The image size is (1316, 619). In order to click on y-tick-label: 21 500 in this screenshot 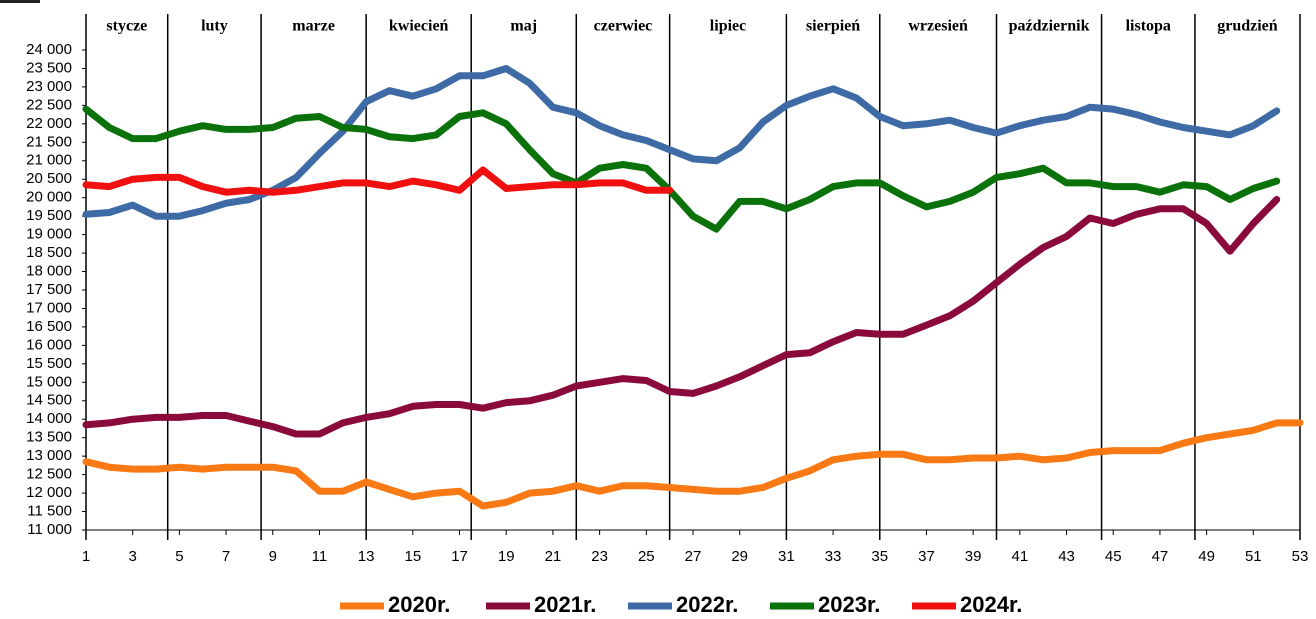, I will do `click(49, 141)`.